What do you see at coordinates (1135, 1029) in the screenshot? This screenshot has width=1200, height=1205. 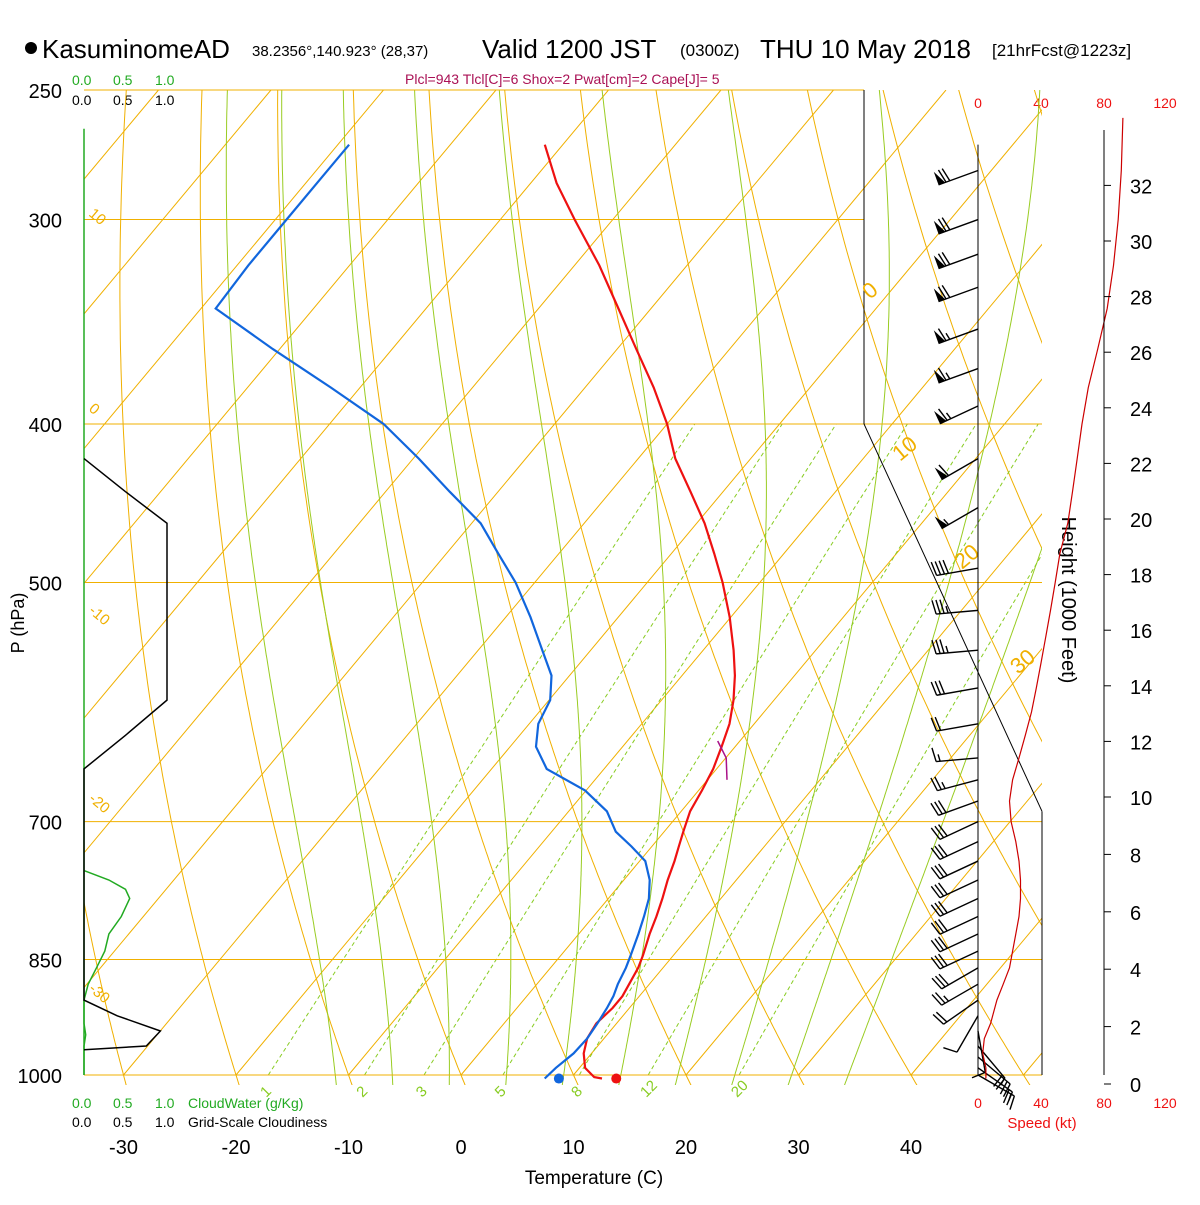 I see `height-tick-label: 2` at bounding box center [1135, 1029].